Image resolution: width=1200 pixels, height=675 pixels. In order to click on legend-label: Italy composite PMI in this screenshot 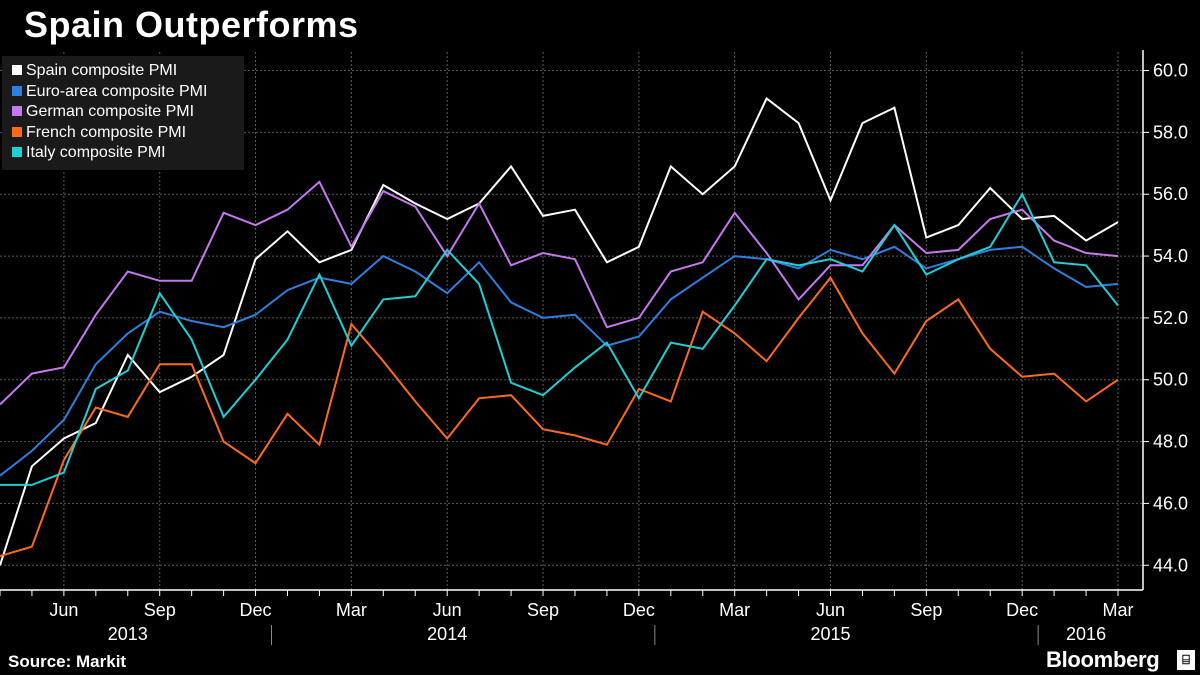, I will do `click(96, 152)`.